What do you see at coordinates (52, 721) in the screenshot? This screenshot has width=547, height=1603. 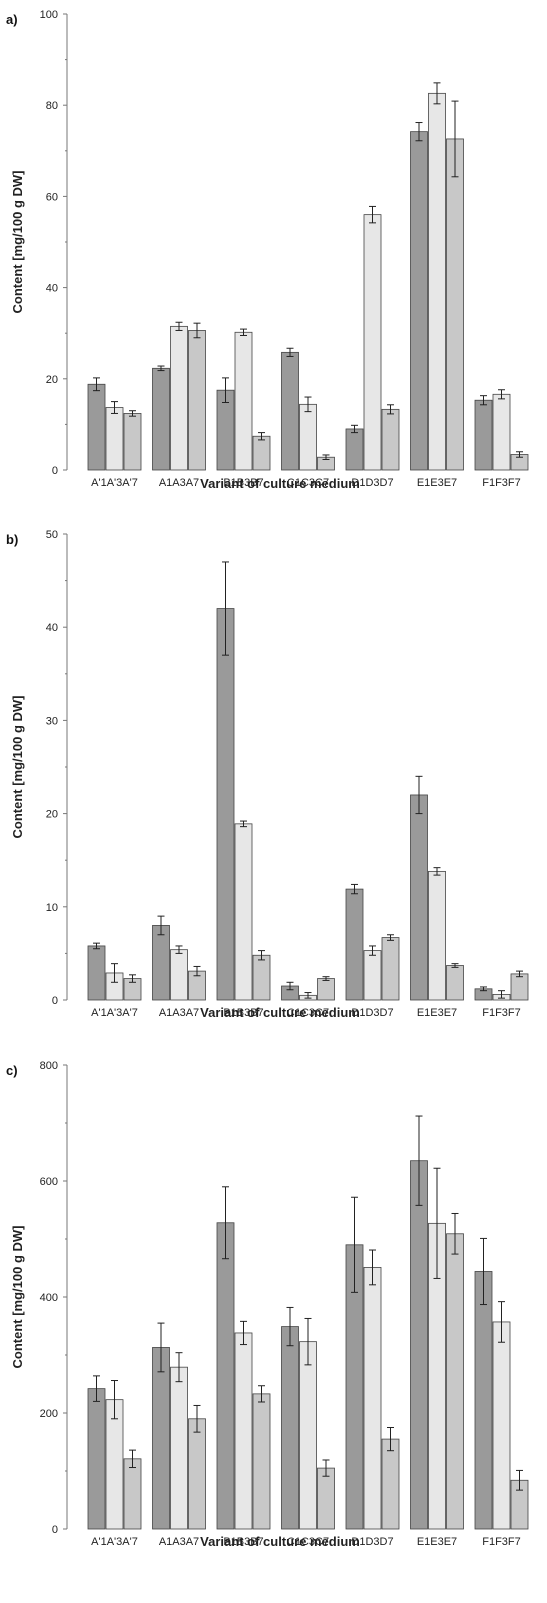 I see `y-tick-label: 30` at bounding box center [52, 721].